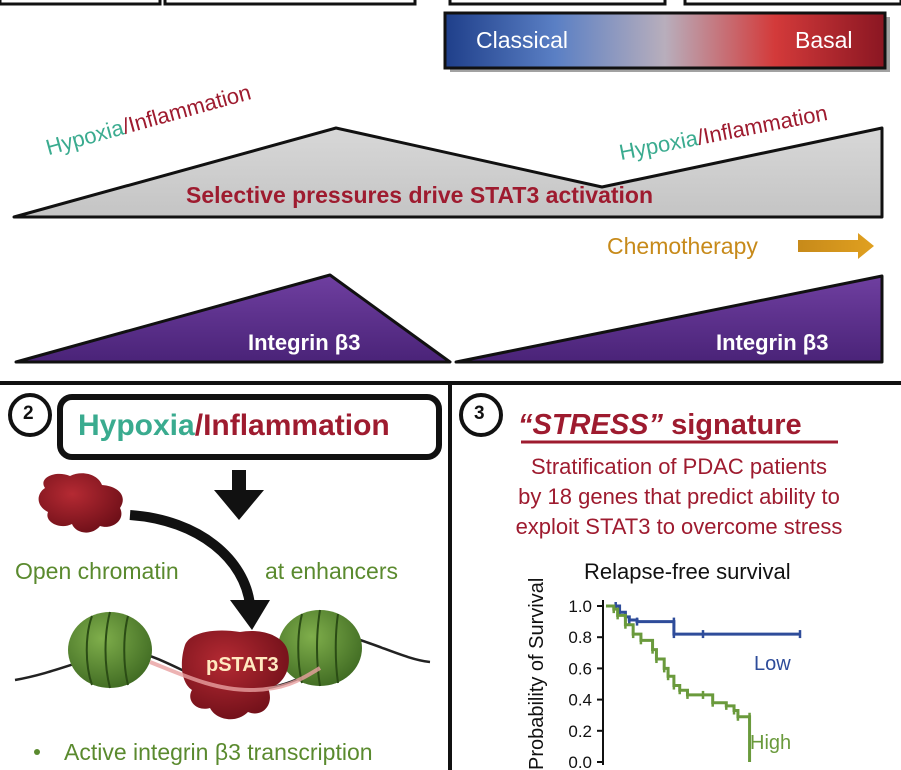 This screenshot has width=901, height=770. What do you see at coordinates (233, 318) in the screenshot?
I see `integrin-triangle-left` at bounding box center [233, 318].